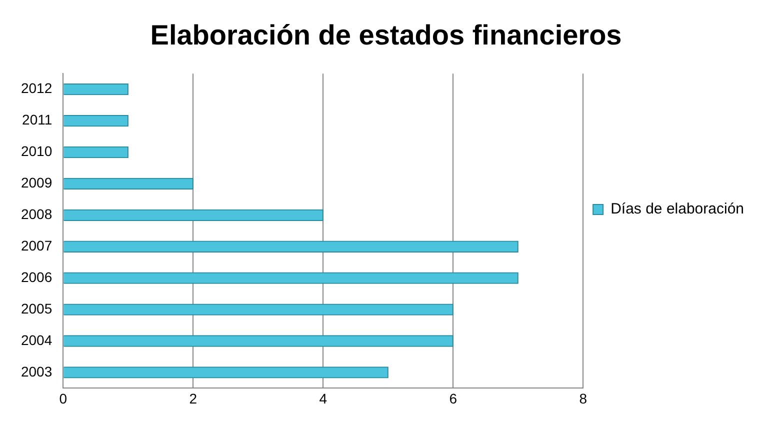 The image size is (764, 423). What do you see at coordinates (37, 120) in the screenshot?
I see `y-tick-label: 2011` at bounding box center [37, 120].